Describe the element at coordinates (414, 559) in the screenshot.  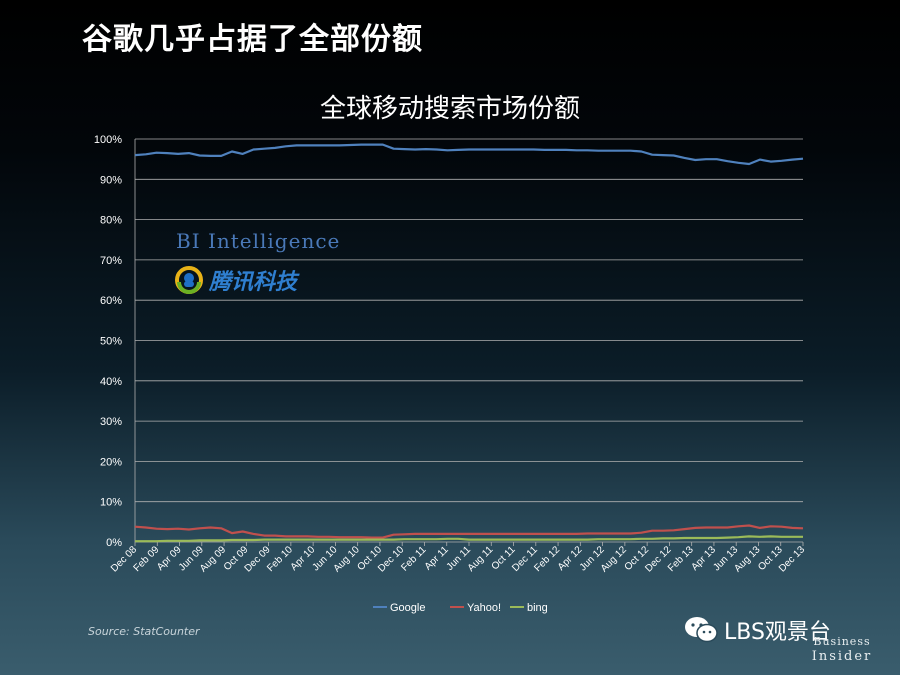
I see `x-tick-label: Feb 11` at that location.